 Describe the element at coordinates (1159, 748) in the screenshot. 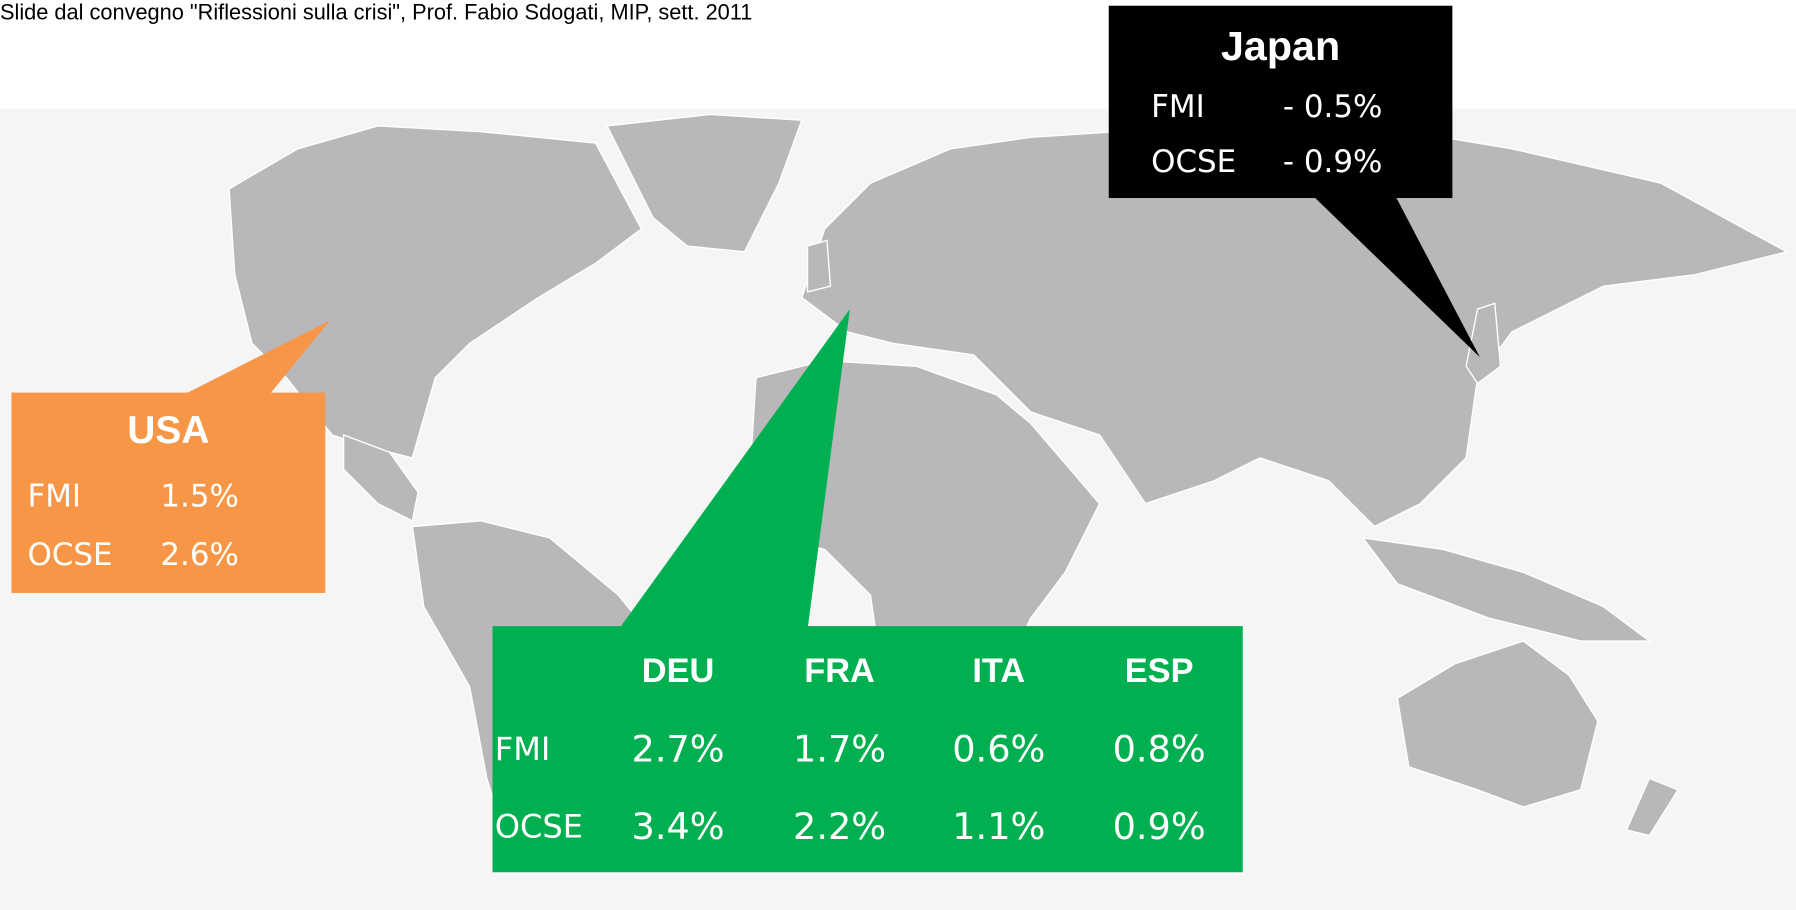

I see `row-value: 0.8%` at that location.